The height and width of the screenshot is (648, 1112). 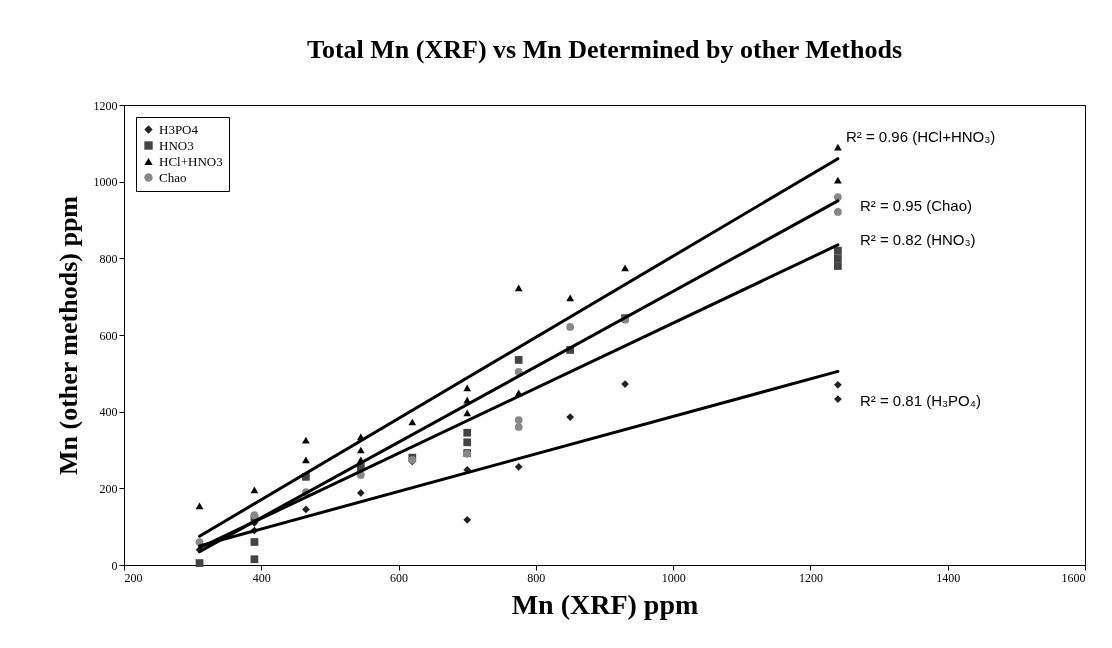 What do you see at coordinates (114, 565) in the screenshot?
I see `y-tick-label: 0` at bounding box center [114, 565].